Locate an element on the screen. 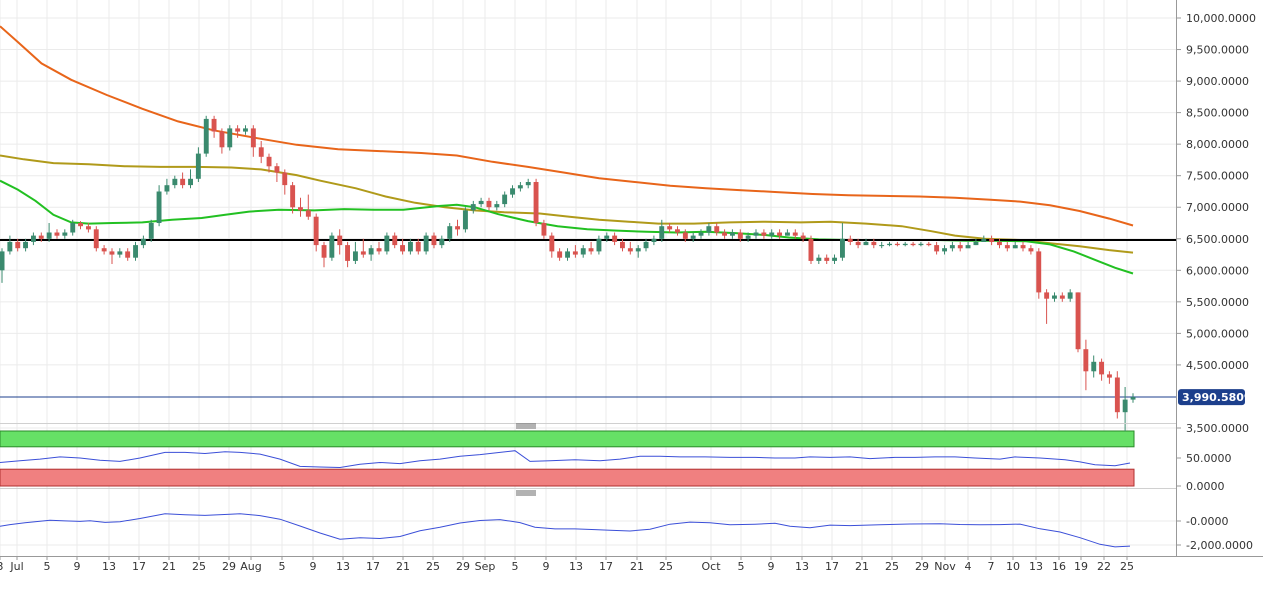 This screenshot has width=1263, height=591. x-tick-label: 10 is located at coordinates (1013, 566).